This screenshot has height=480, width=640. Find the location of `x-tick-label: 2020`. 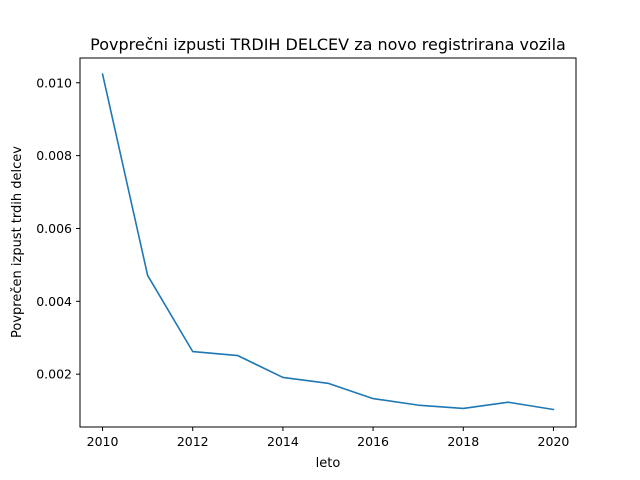

x-tick-label: 2020 is located at coordinates (554, 441).